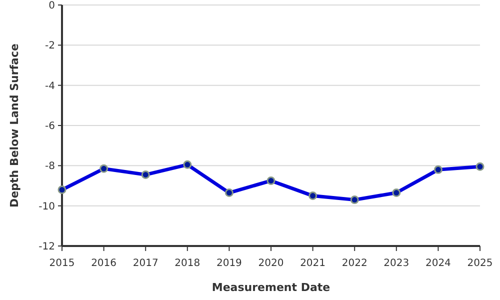 This screenshot has height=300, width=500. Describe the element at coordinates (14, 126) in the screenshot. I see `y-axis-title: Depth Below Land Surface` at that location.